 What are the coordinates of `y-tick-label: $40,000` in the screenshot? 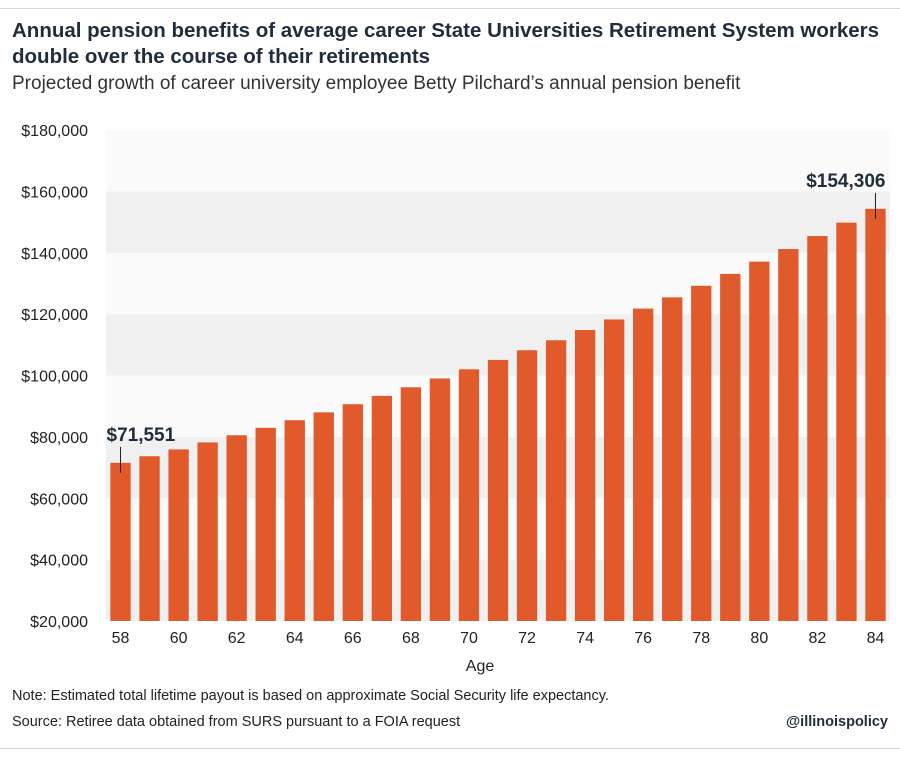 It's located at (59, 561).